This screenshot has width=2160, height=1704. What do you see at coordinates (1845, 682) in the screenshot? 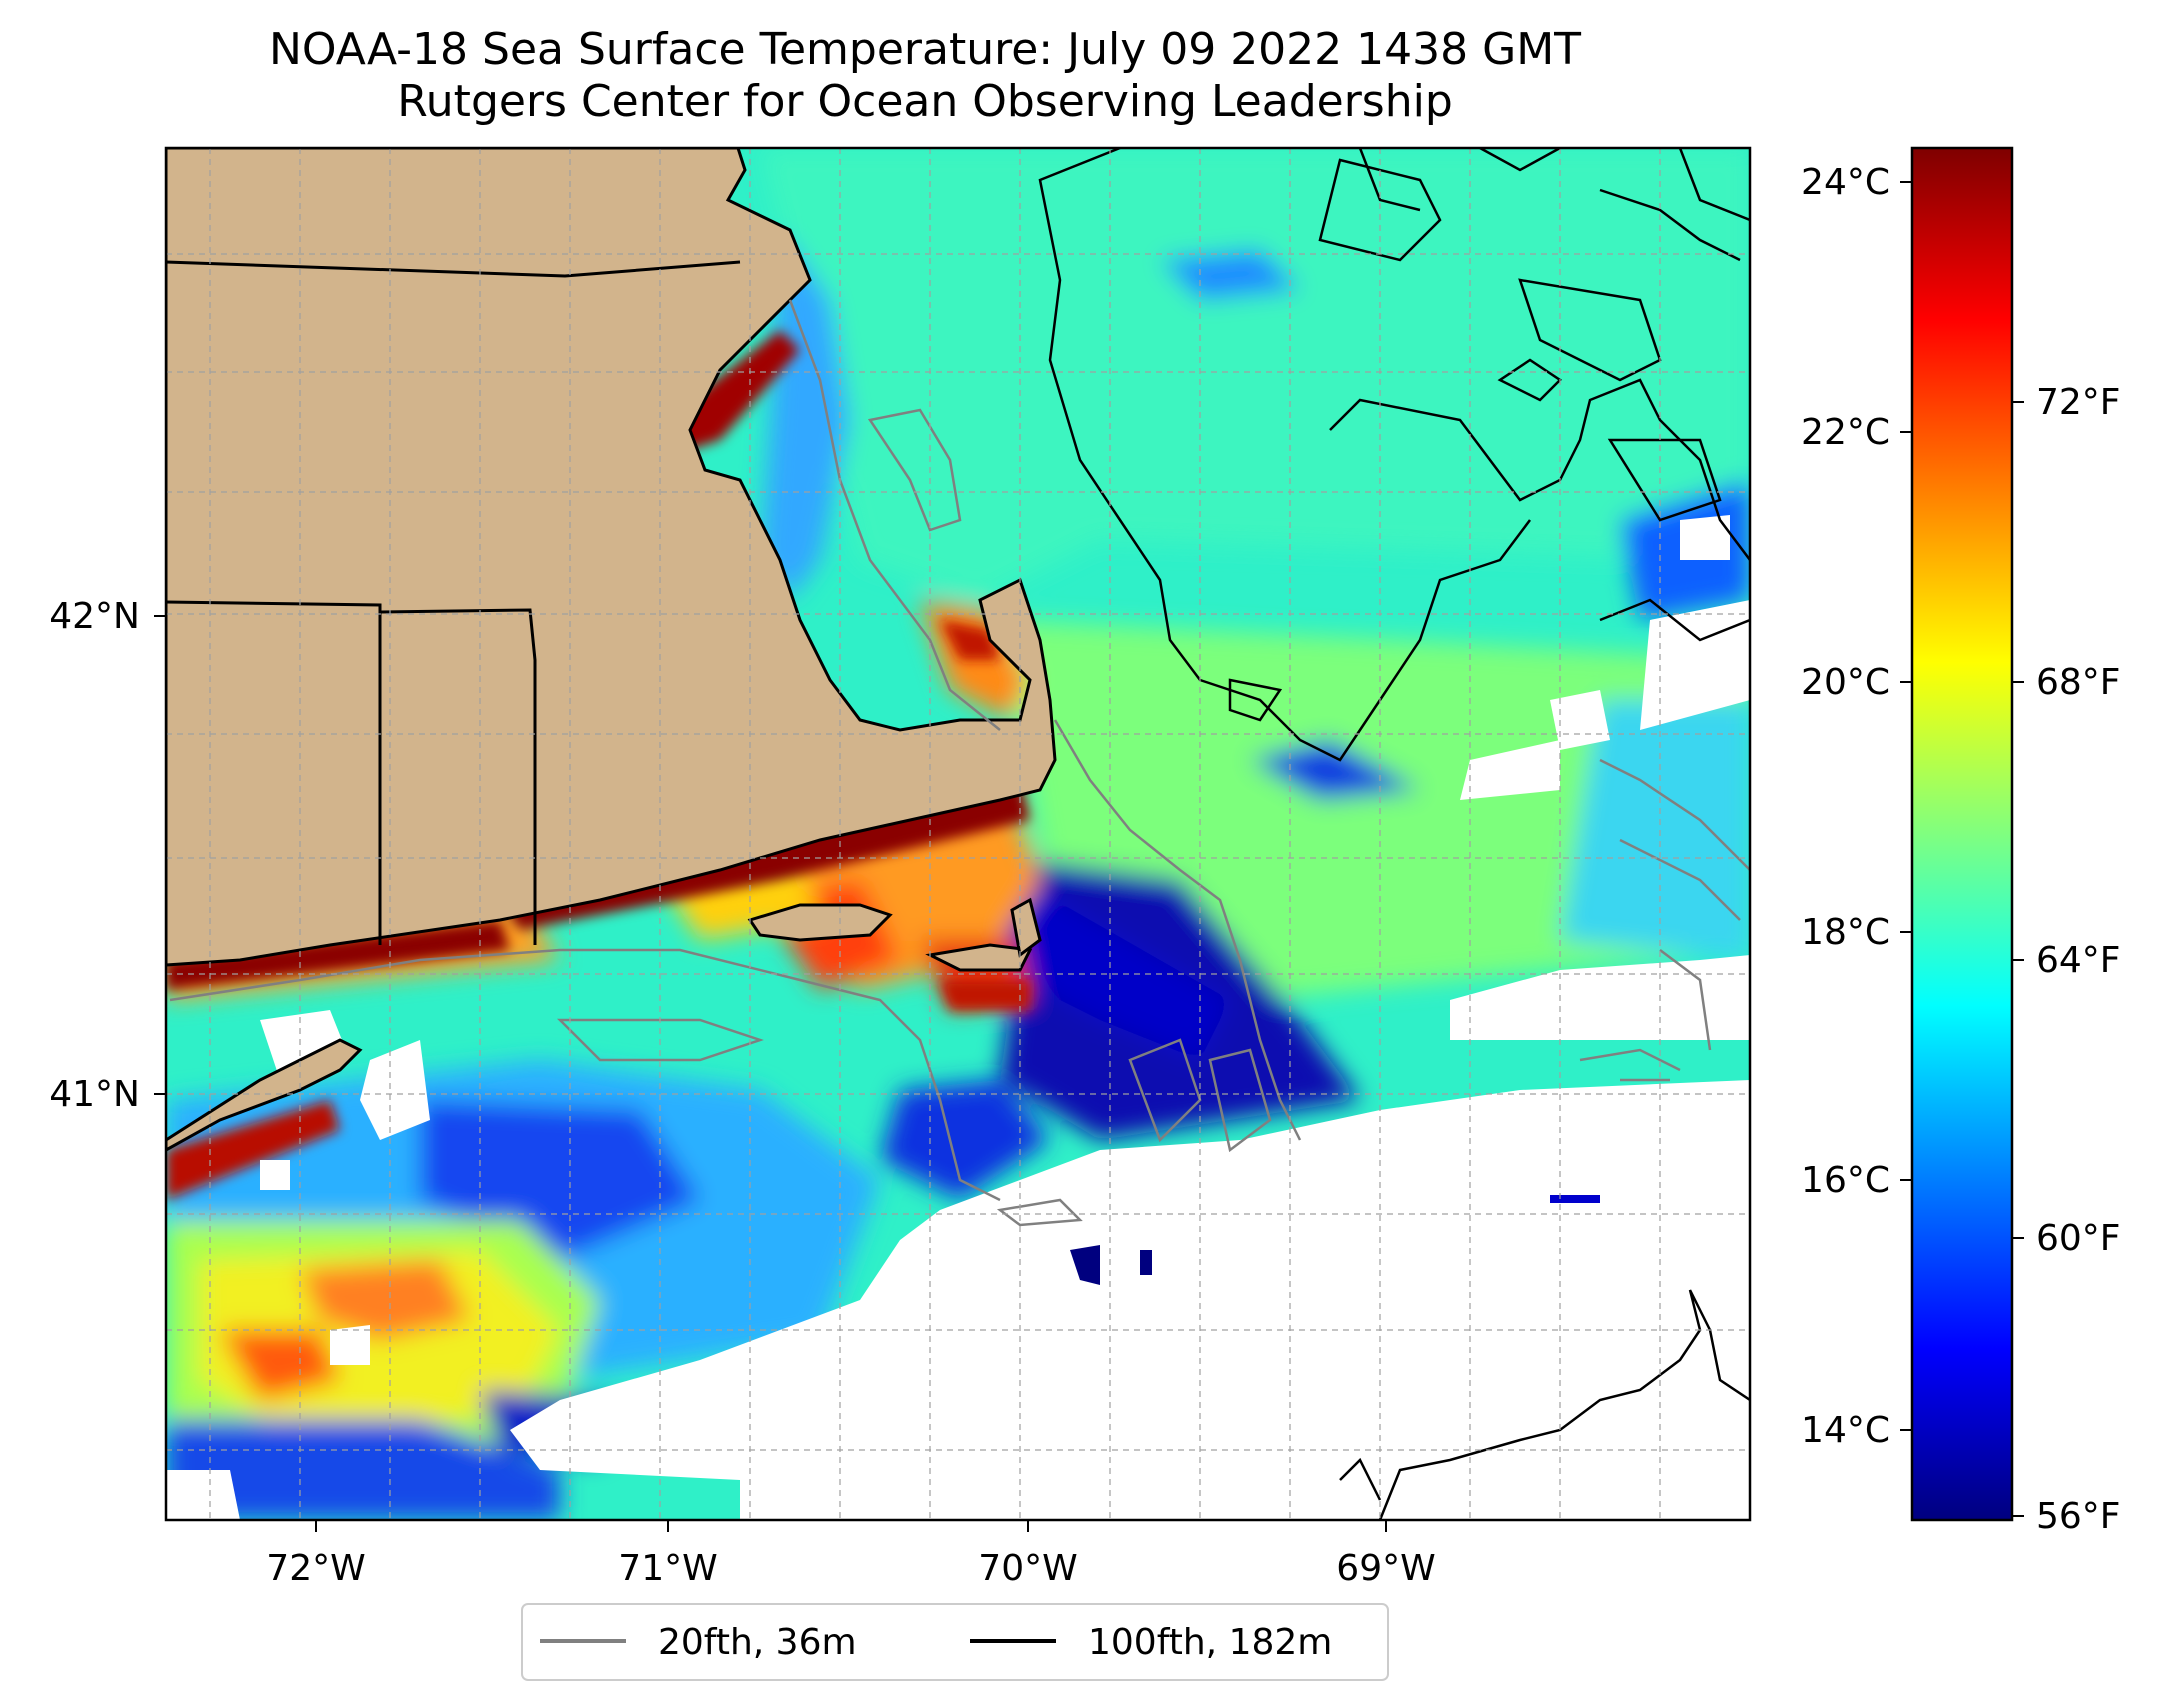
I see `celsius-tick-20: 20°C` at bounding box center [1845, 682].